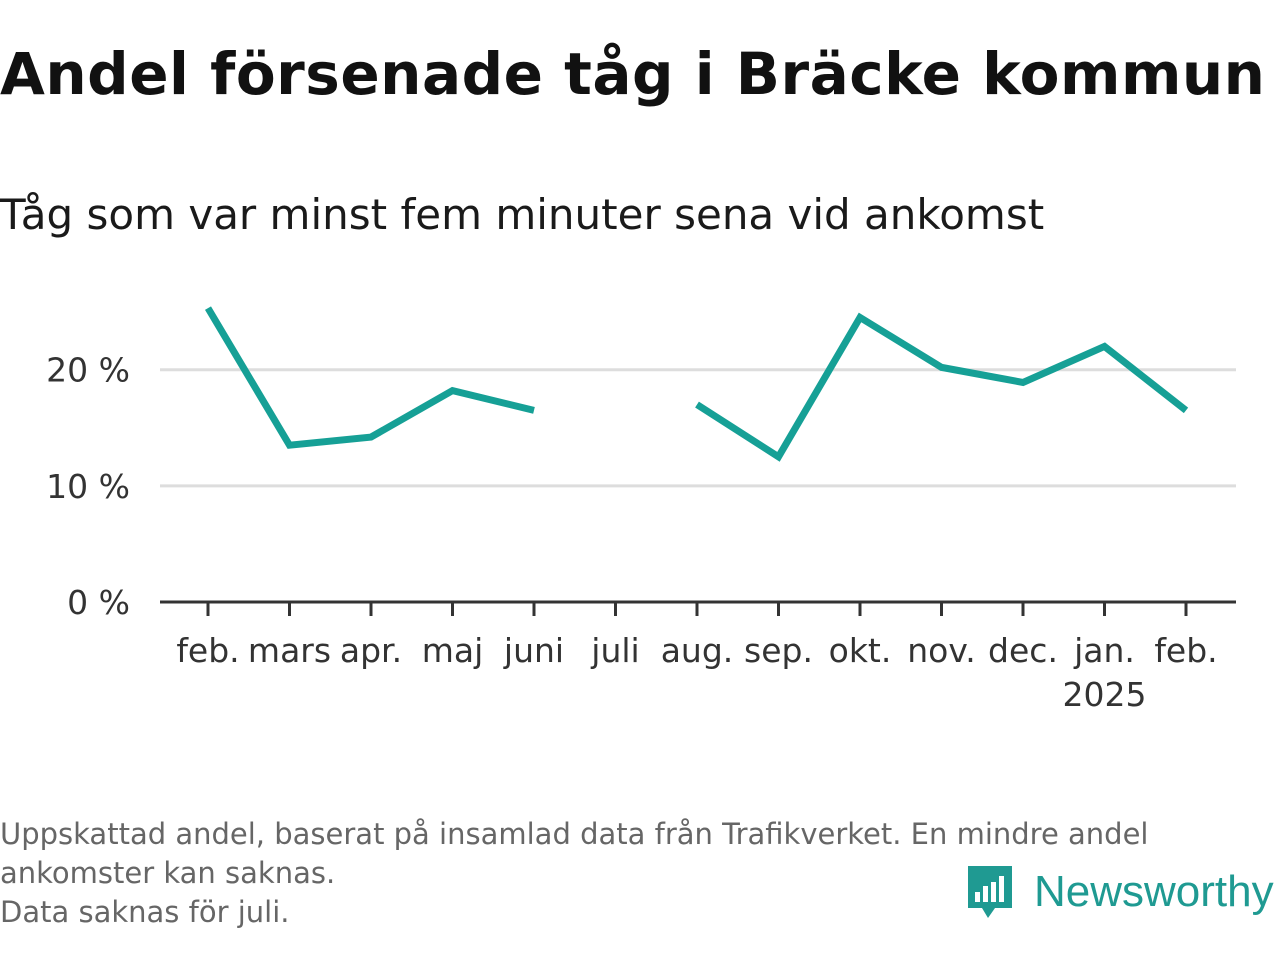 Image resolution: width=1280 pixels, height=960 pixels. Describe the element at coordinates (88, 370) in the screenshot. I see `y-tick-label: 20 %` at that location.